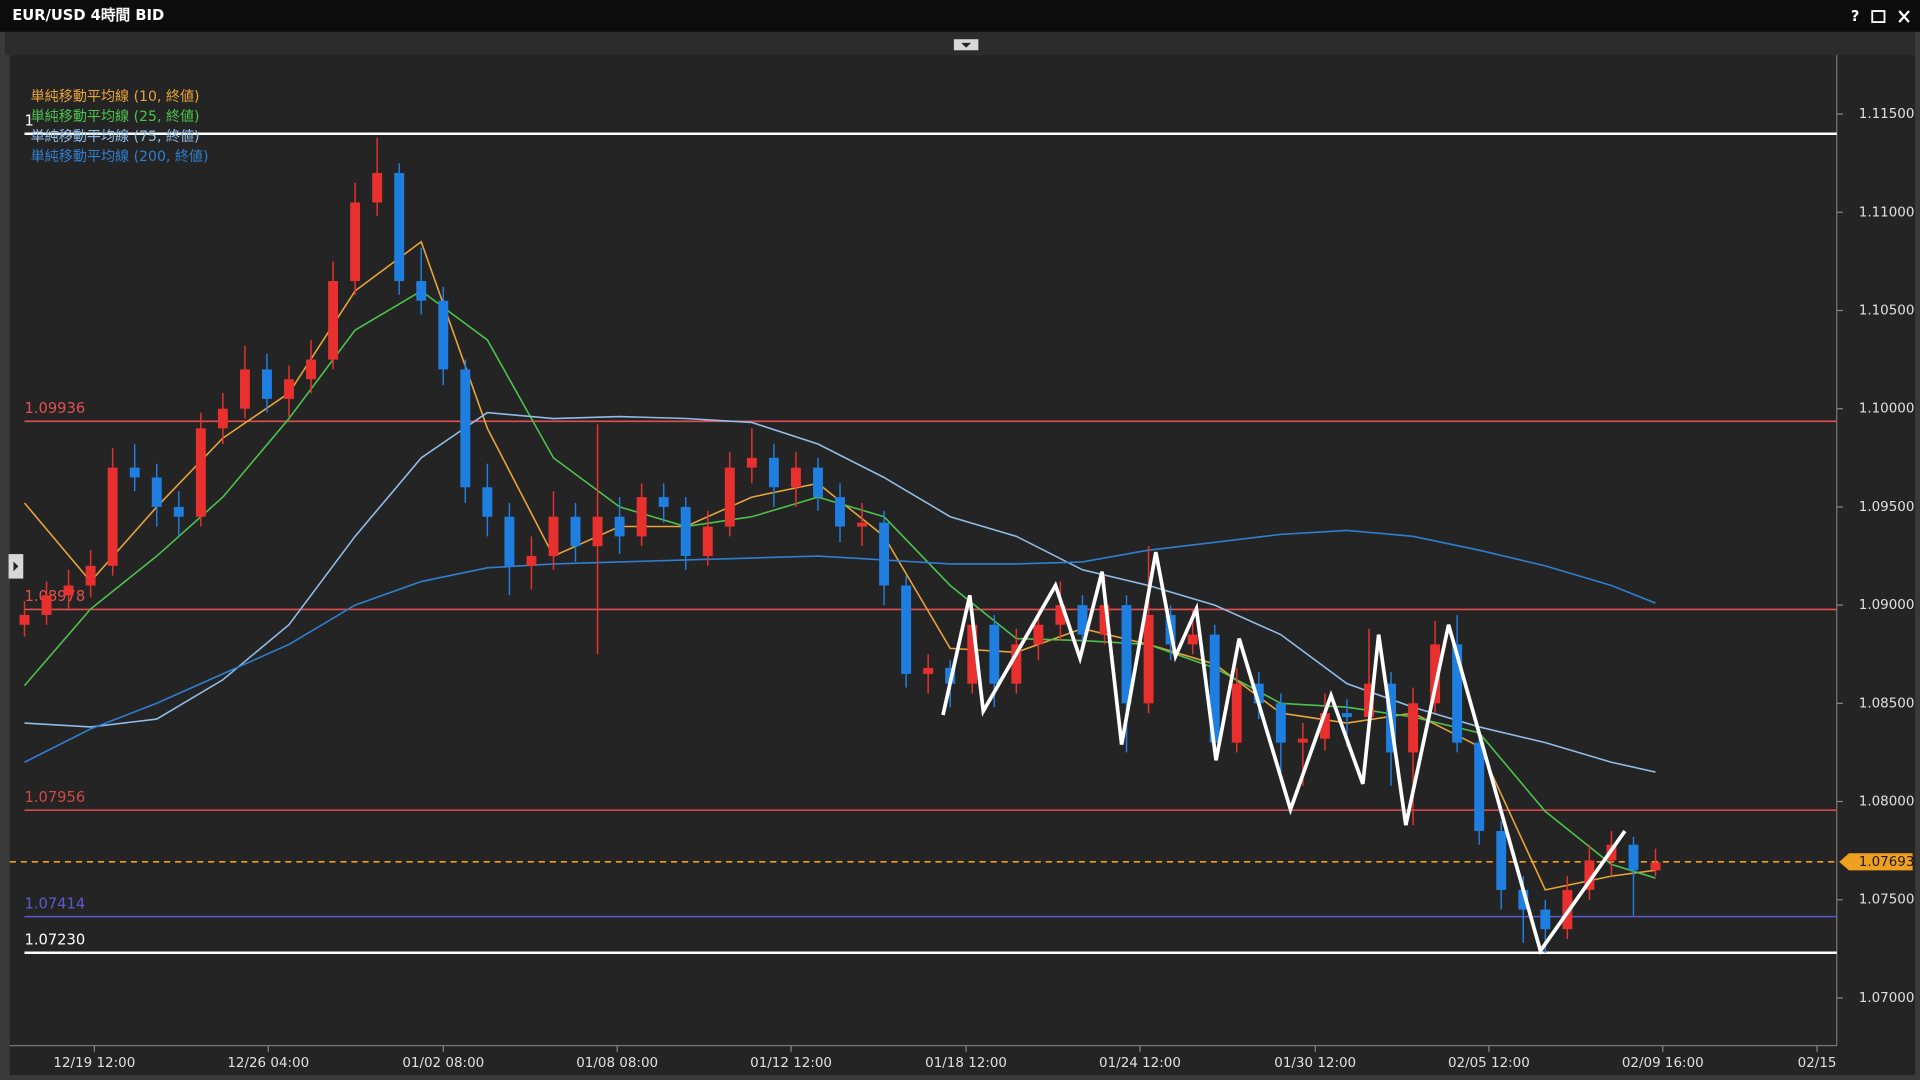 The height and width of the screenshot is (1080, 1920). Describe the element at coordinates (54, 940) in the screenshot. I see `level-label: 1.07230` at that location.